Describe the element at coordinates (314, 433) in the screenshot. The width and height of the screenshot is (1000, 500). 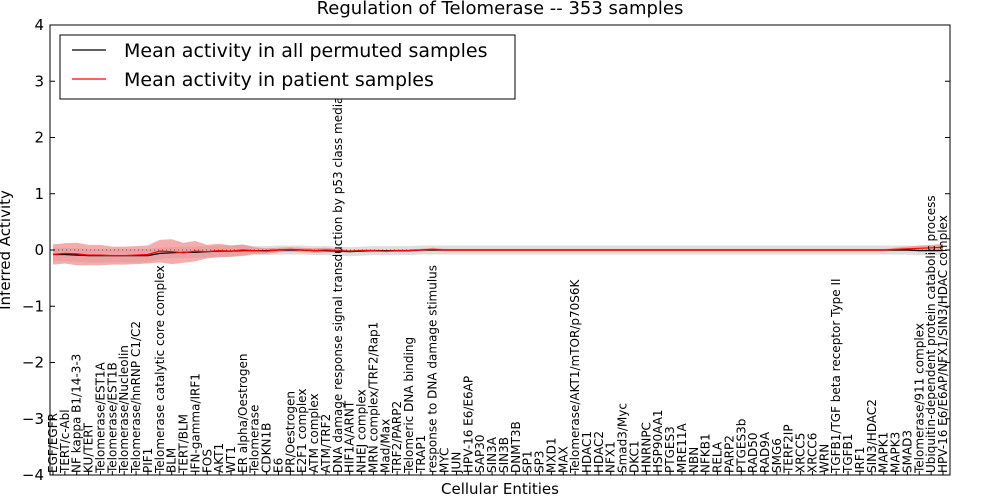
I see `x-tick-label: ATM complex` at that location.